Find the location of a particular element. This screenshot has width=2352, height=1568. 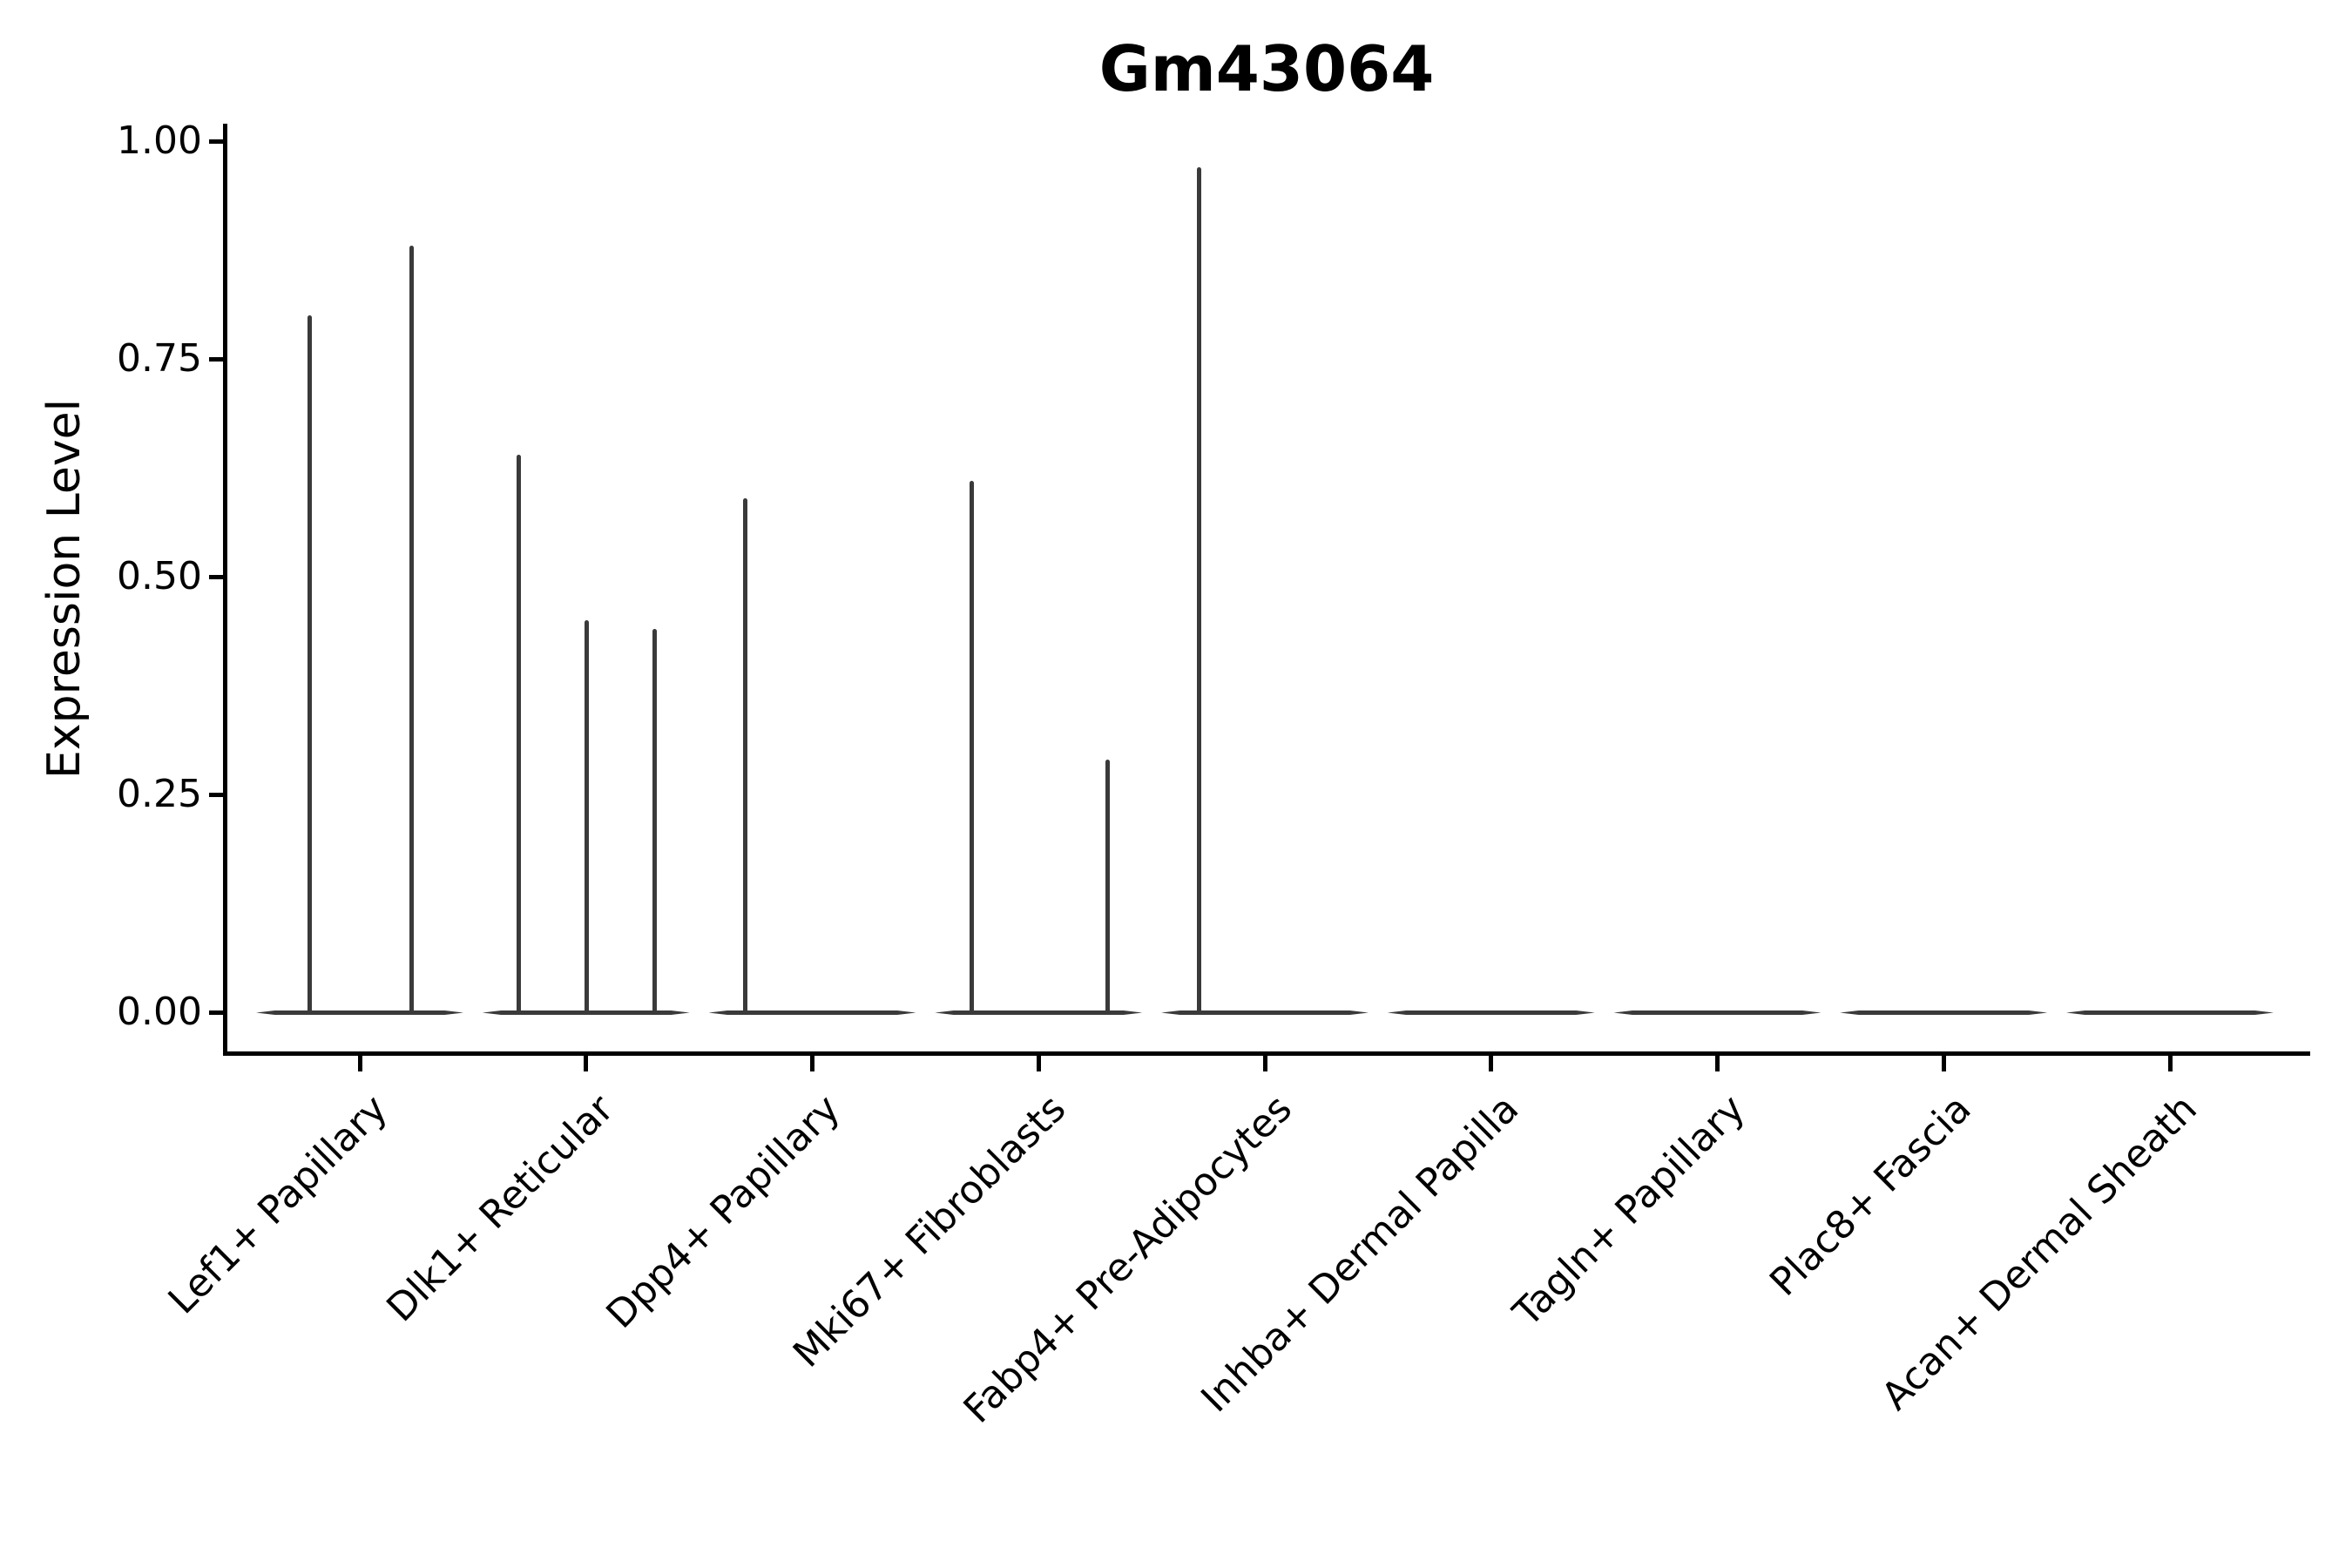

y-tick-label: 0.75 is located at coordinates (159, 358).